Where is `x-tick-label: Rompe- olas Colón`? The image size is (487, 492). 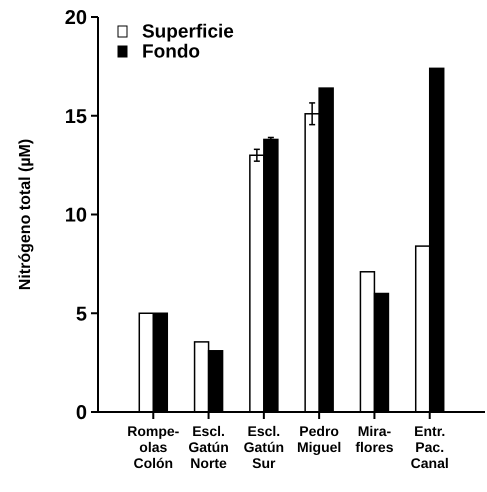
x-tick-label: Rompe- olas Colón is located at coordinates (153, 447).